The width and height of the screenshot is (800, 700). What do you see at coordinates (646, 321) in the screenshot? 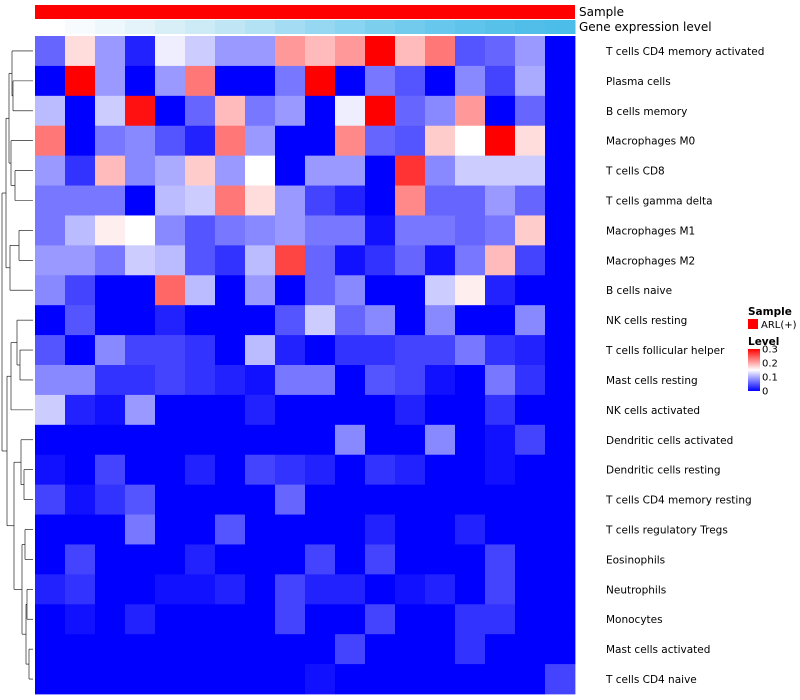
I see `row-label: NK cells resting` at bounding box center [646, 321].